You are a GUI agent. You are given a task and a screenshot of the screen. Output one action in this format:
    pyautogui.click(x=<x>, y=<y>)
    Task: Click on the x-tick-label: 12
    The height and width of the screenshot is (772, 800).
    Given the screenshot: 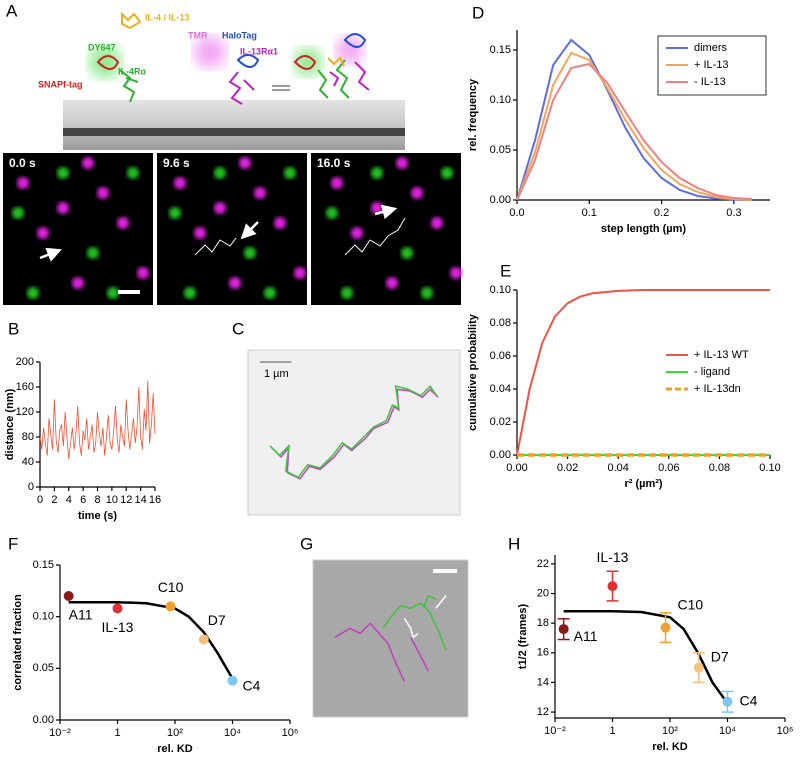 What is the action you would take?
    pyautogui.click(x=126, y=500)
    